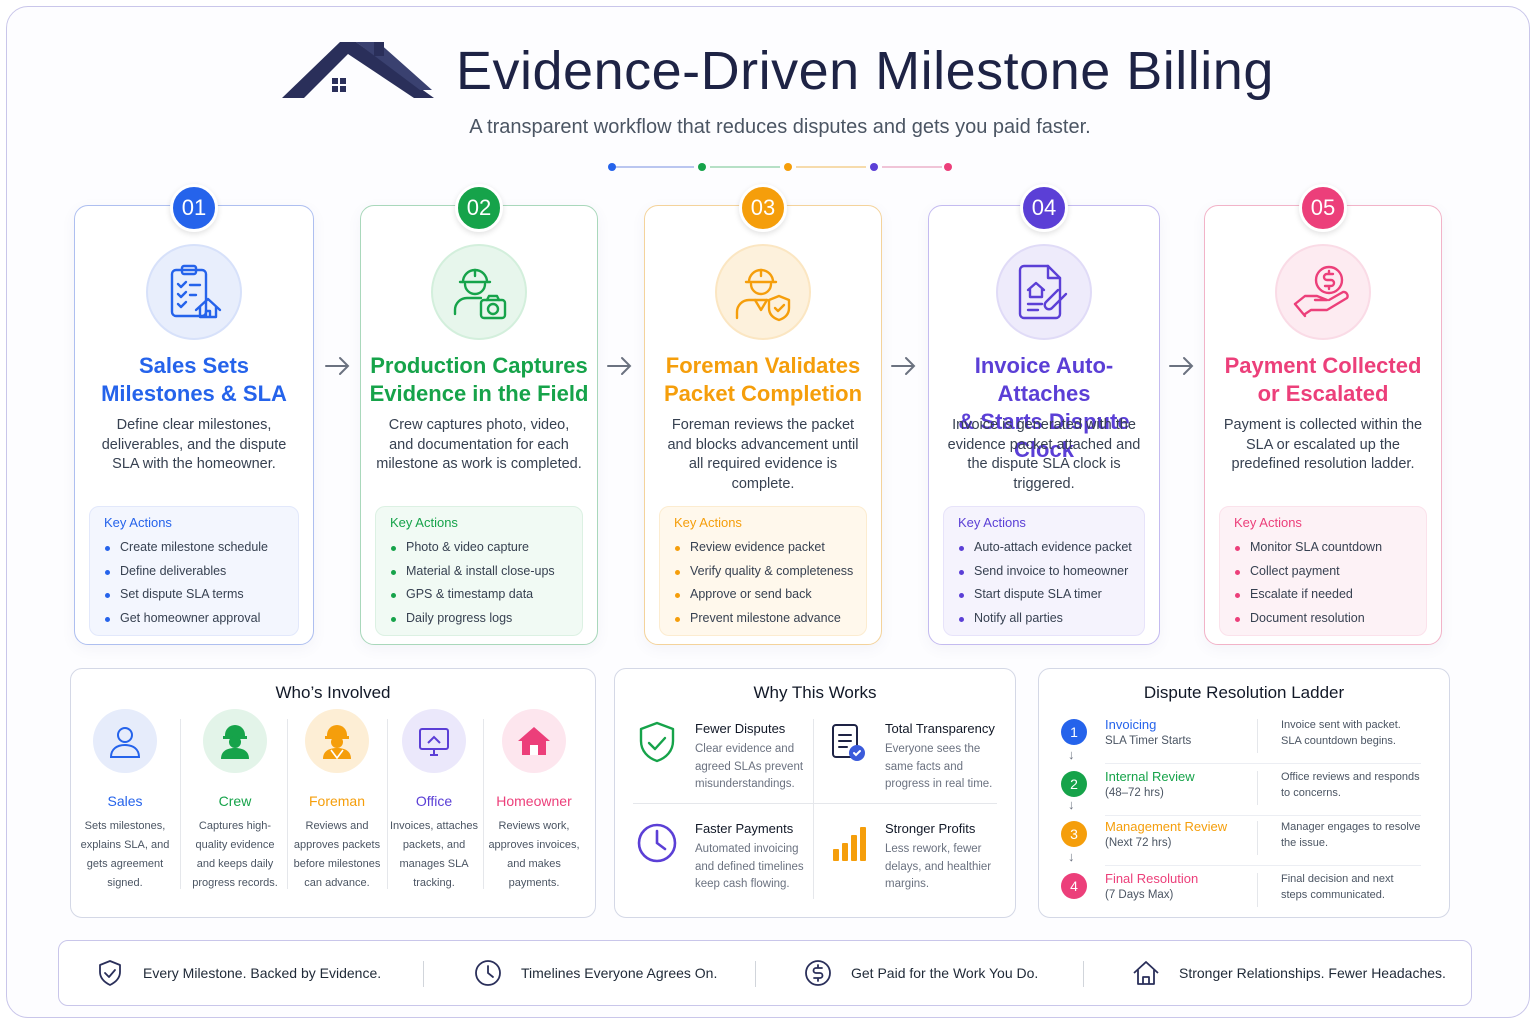  I want to click on footer-text: Every Milestone. Backed by Evidence., so click(262, 973).